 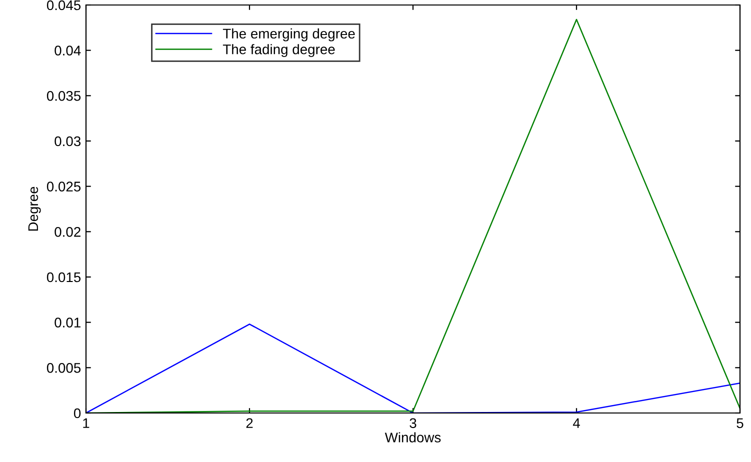 What do you see at coordinates (249, 423) in the screenshot?
I see `x-tick-label: 2` at bounding box center [249, 423].